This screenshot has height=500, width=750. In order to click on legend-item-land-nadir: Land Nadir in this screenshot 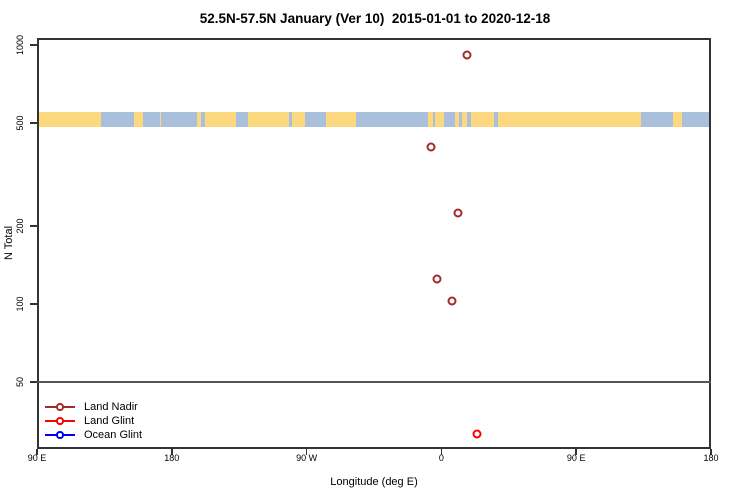, I will do `click(93, 407)`.